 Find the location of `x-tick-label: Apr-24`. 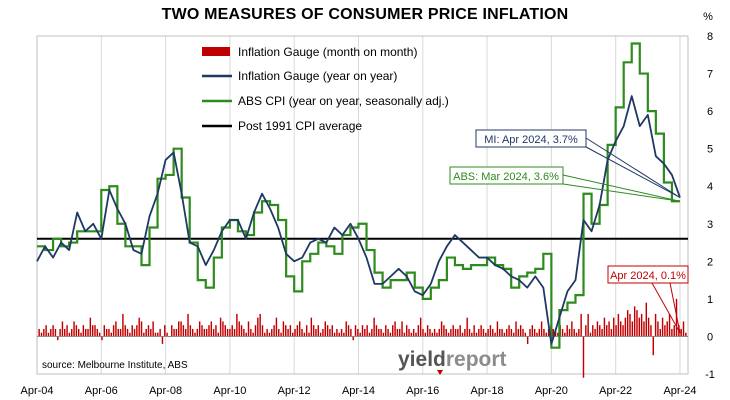

x-tick-label: Apr-24 is located at coordinates (679, 391).